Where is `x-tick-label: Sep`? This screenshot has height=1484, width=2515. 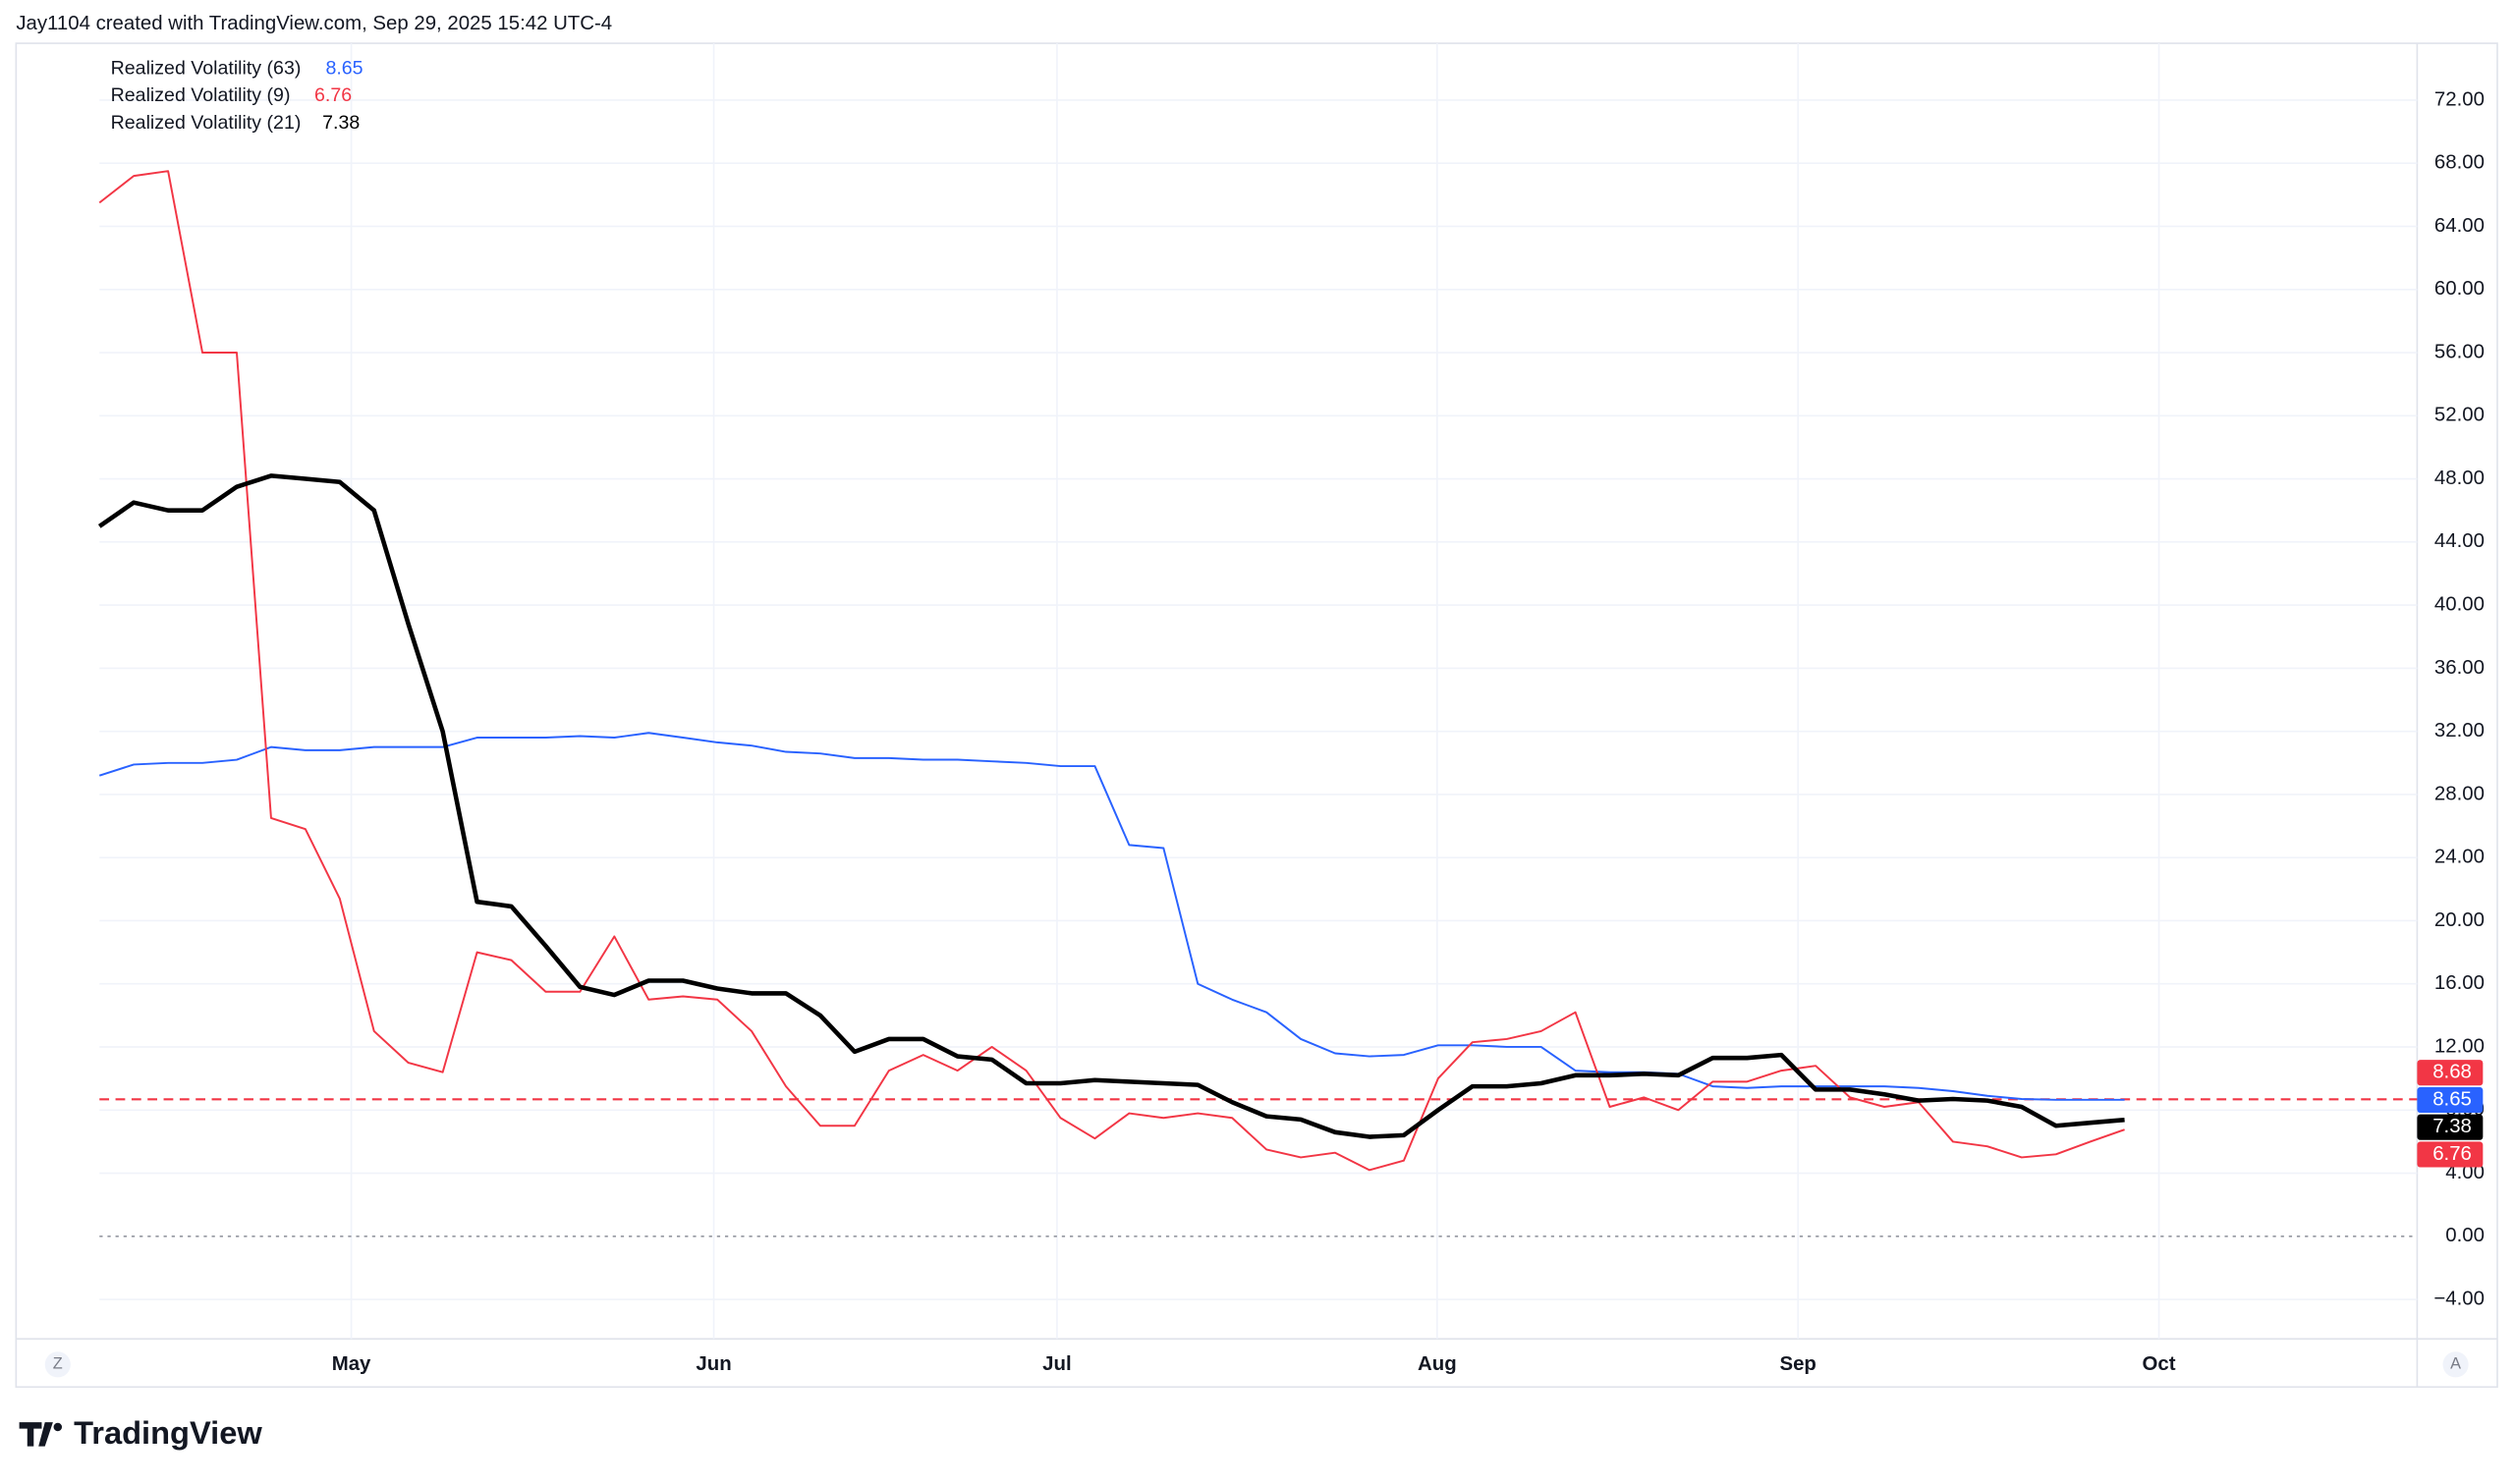
x-tick-label: Sep is located at coordinates (1797, 1364).